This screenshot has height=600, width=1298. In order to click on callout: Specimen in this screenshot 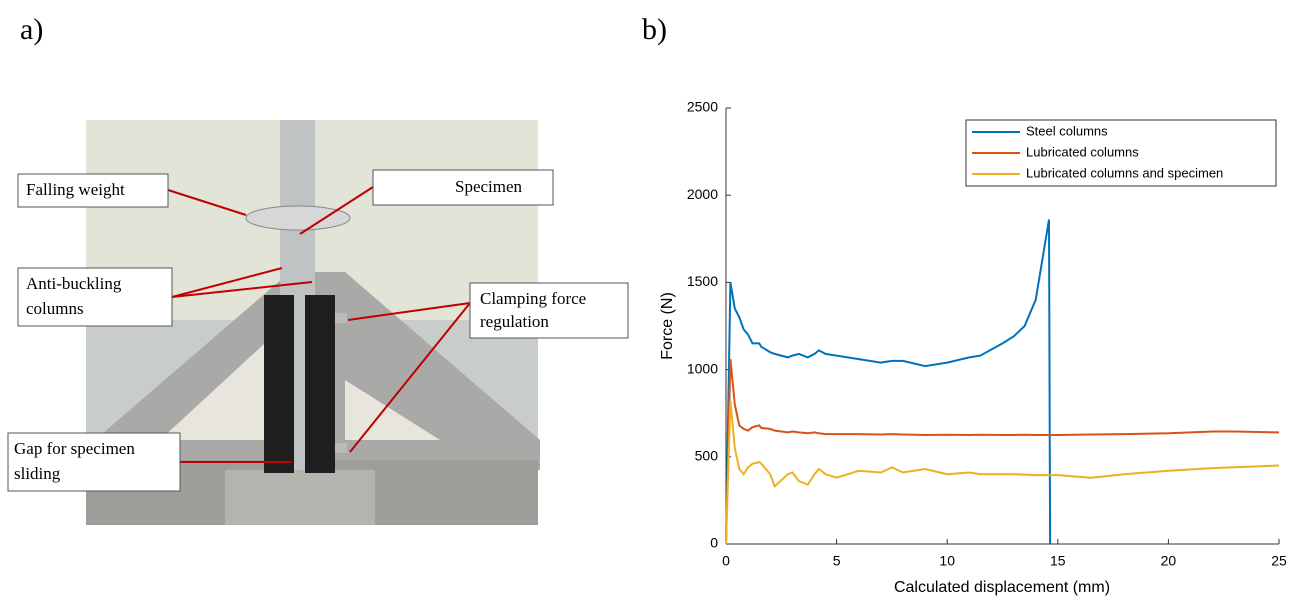, I will do `click(489, 186)`.